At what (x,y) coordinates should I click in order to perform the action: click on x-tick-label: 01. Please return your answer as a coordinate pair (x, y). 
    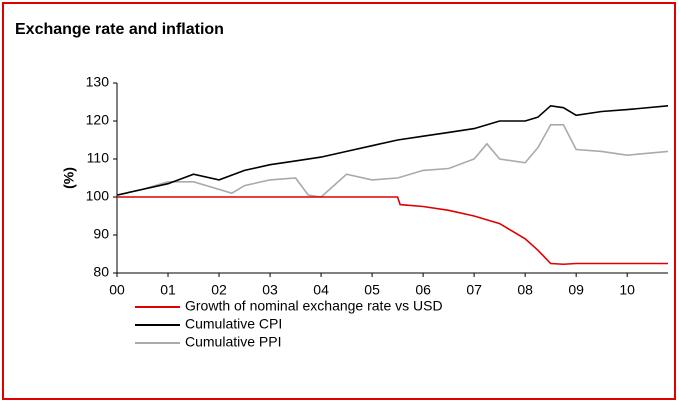
    Looking at the image, I should click on (168, 290).